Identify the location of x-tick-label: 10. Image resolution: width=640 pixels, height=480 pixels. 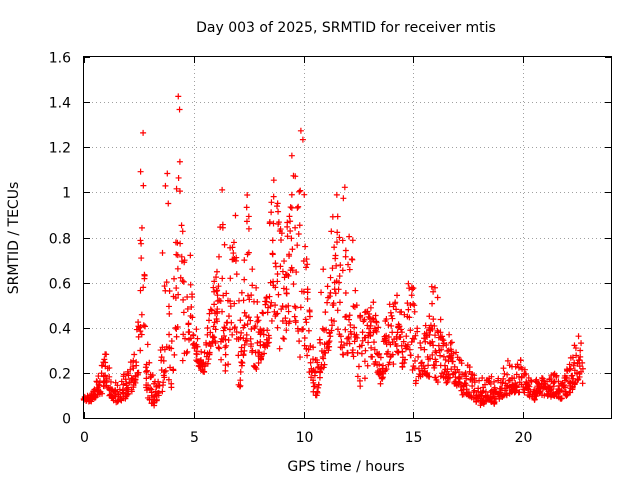
(305, 438).